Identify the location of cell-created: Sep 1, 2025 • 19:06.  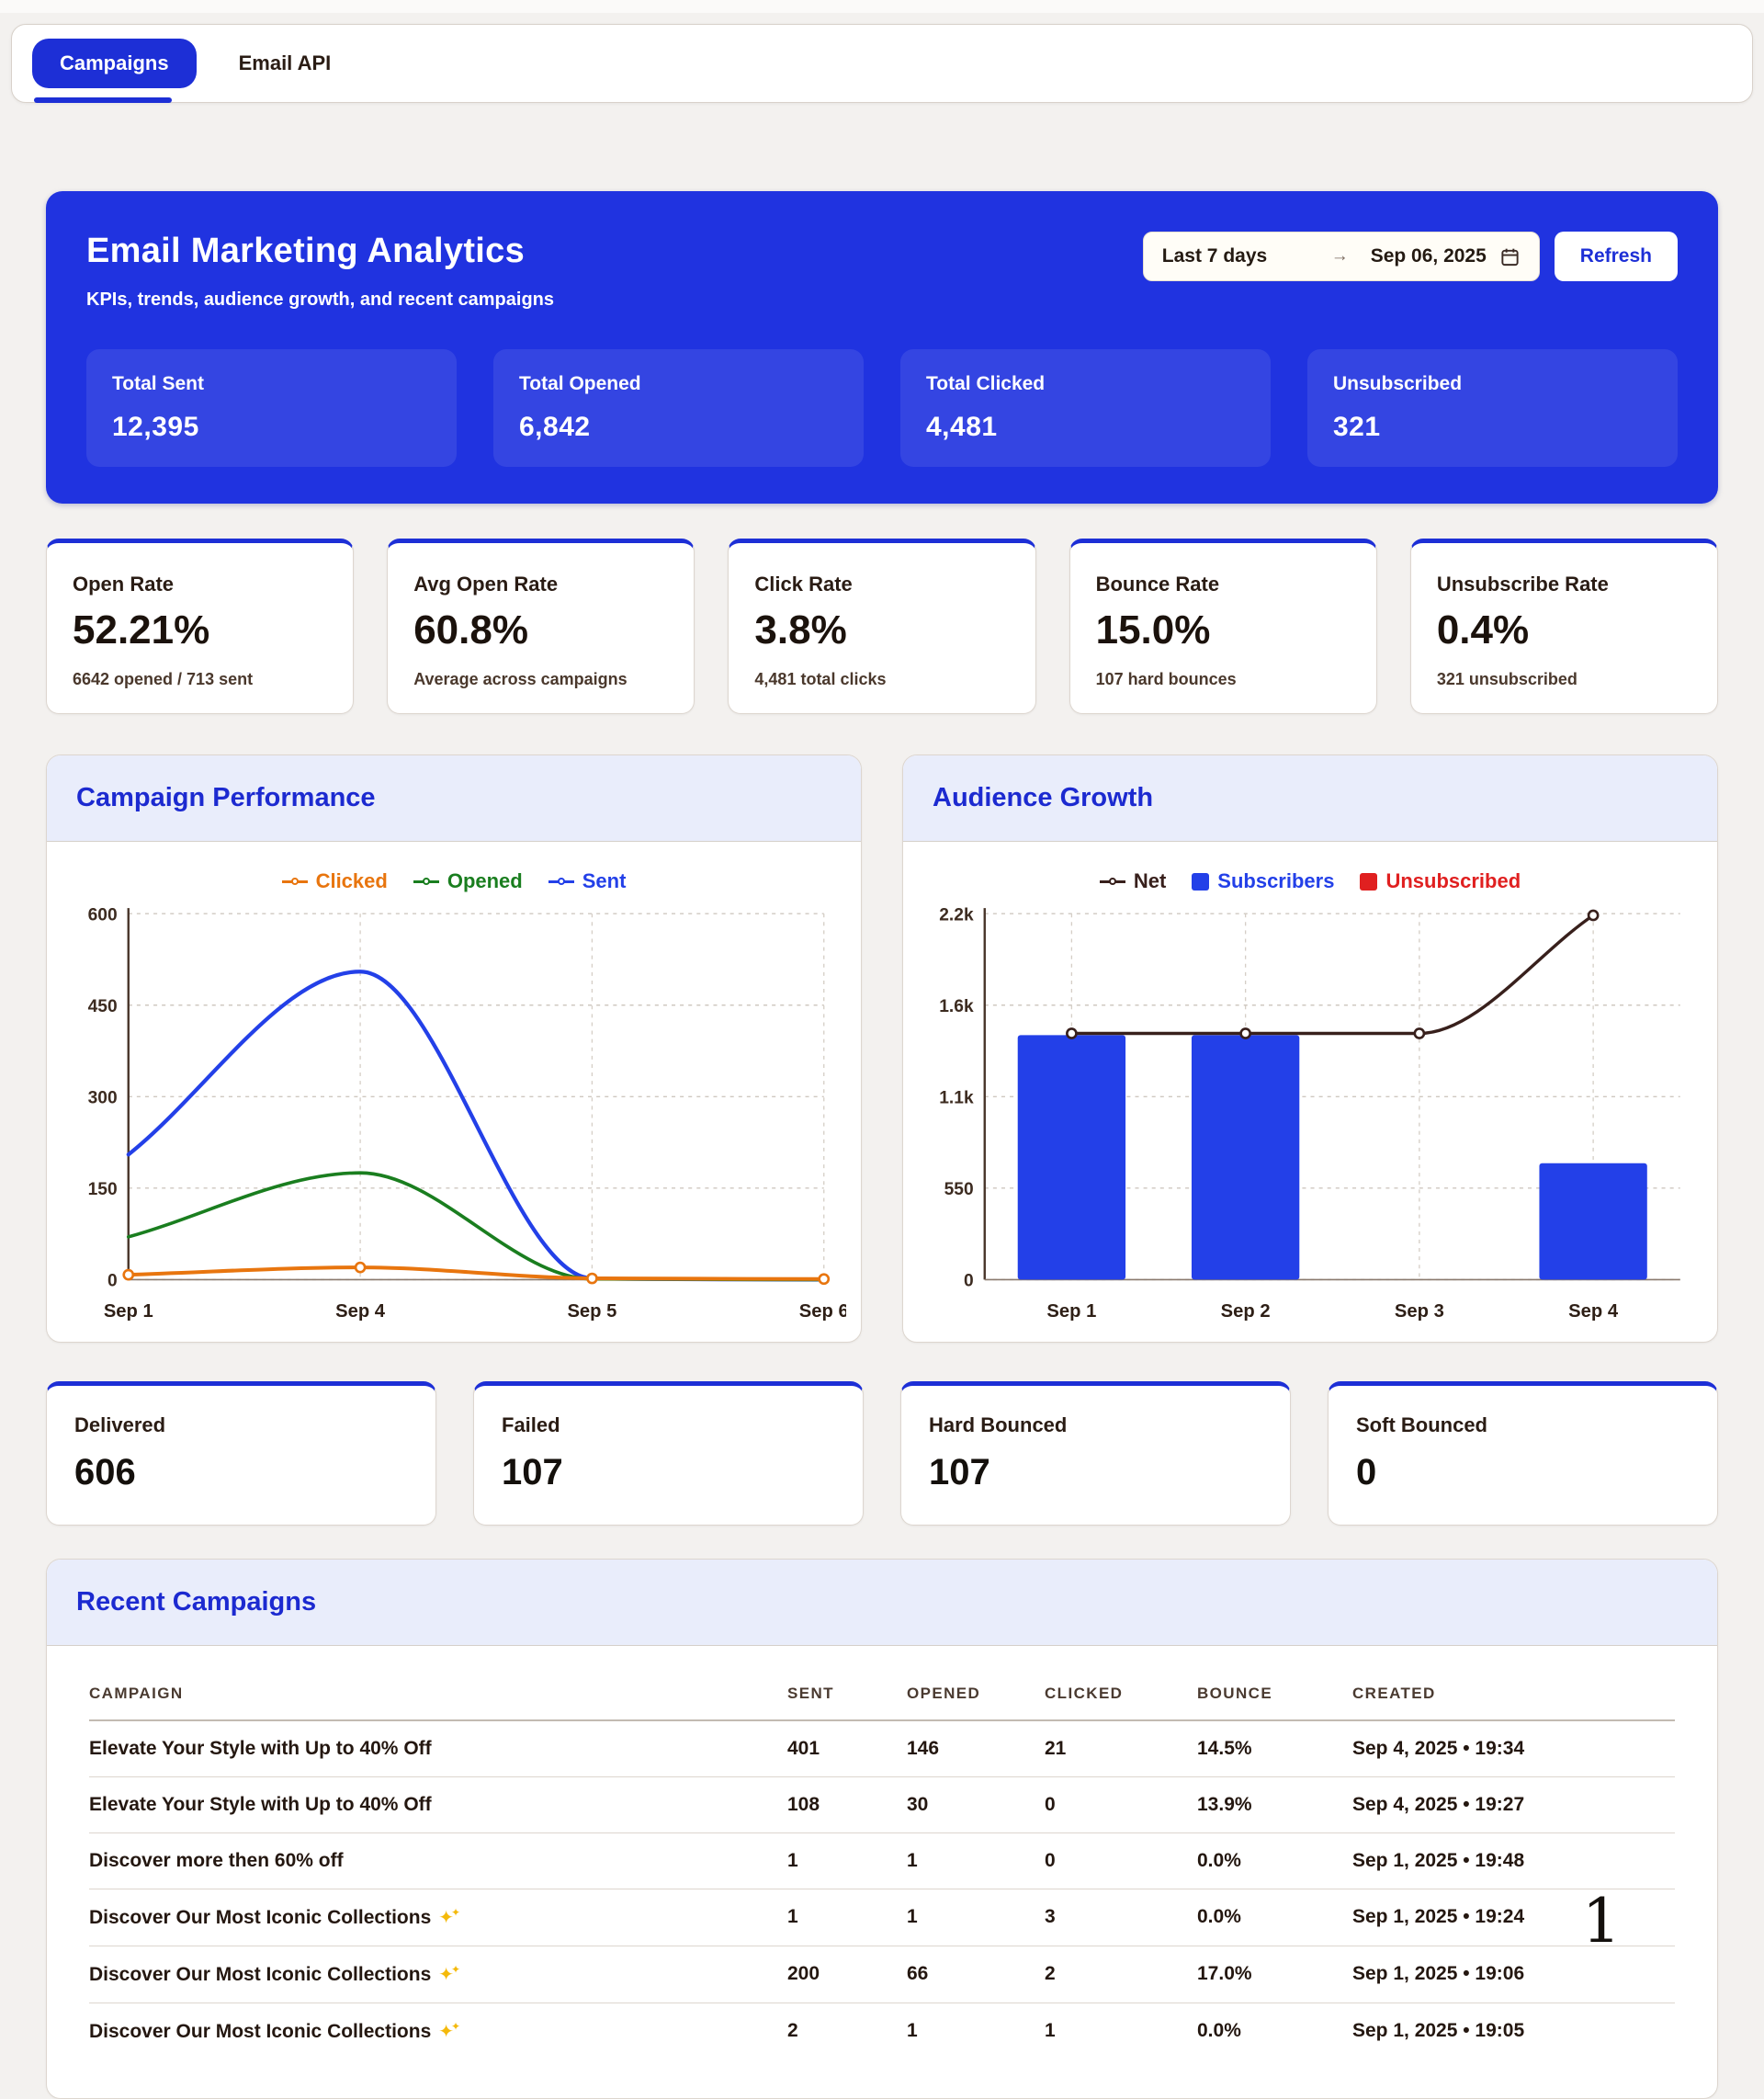
(1438, 1974).